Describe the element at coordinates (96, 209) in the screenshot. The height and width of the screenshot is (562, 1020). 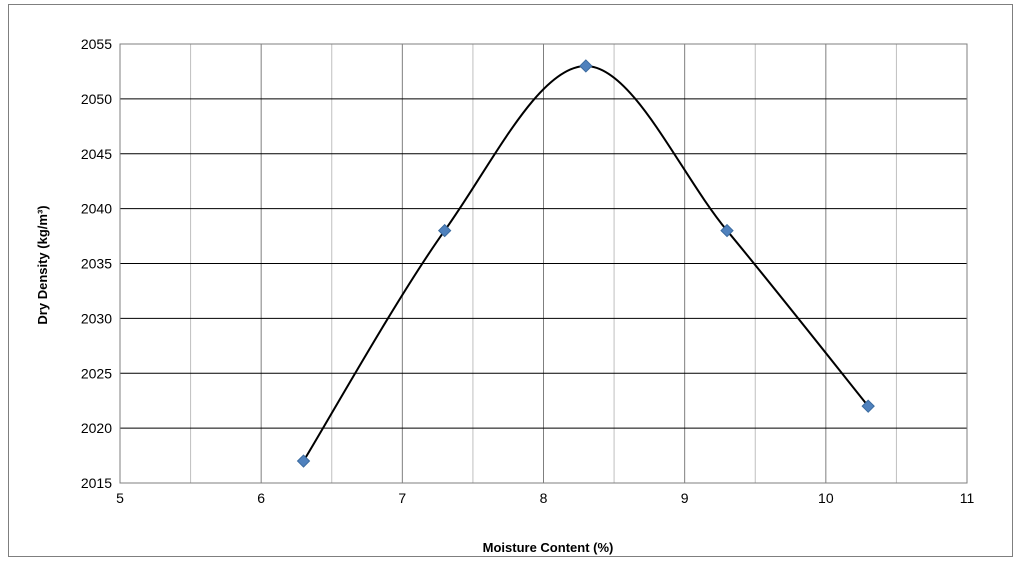
I see `y-tick-label: 2040` at that location.